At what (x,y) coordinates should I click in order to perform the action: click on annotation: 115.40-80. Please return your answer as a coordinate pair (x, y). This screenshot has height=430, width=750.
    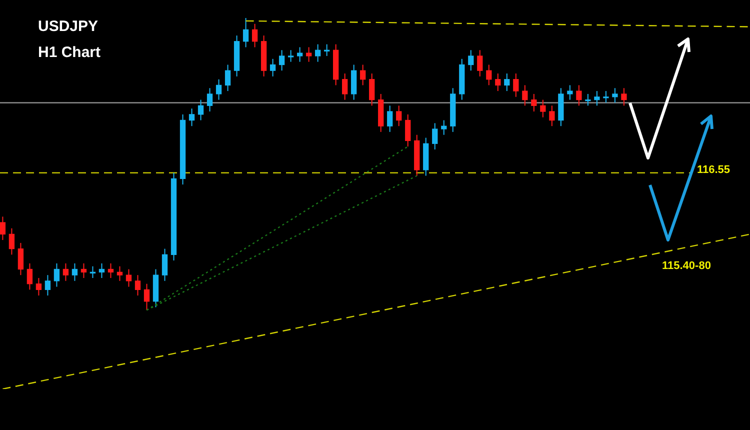
    Looking at the image, I should click on (686, 266).